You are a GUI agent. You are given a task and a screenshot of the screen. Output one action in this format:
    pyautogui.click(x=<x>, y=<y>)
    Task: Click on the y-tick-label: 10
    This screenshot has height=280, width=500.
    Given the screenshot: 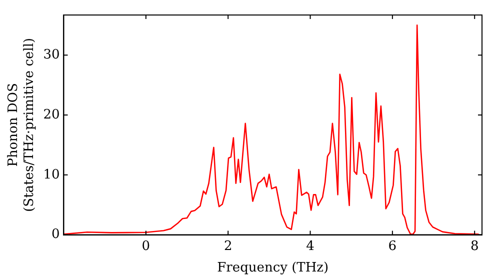 What is the action you would take?
    pyautogui.click(x=51, y=174)
    